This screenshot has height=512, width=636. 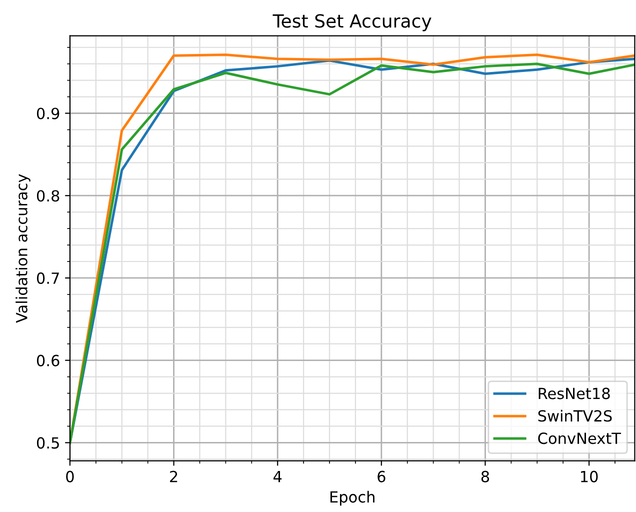 What do you see at coordinates (47, 443) in the screenshot?
I see `y-tick-label: 0.5` at bounding box center [47, 443].